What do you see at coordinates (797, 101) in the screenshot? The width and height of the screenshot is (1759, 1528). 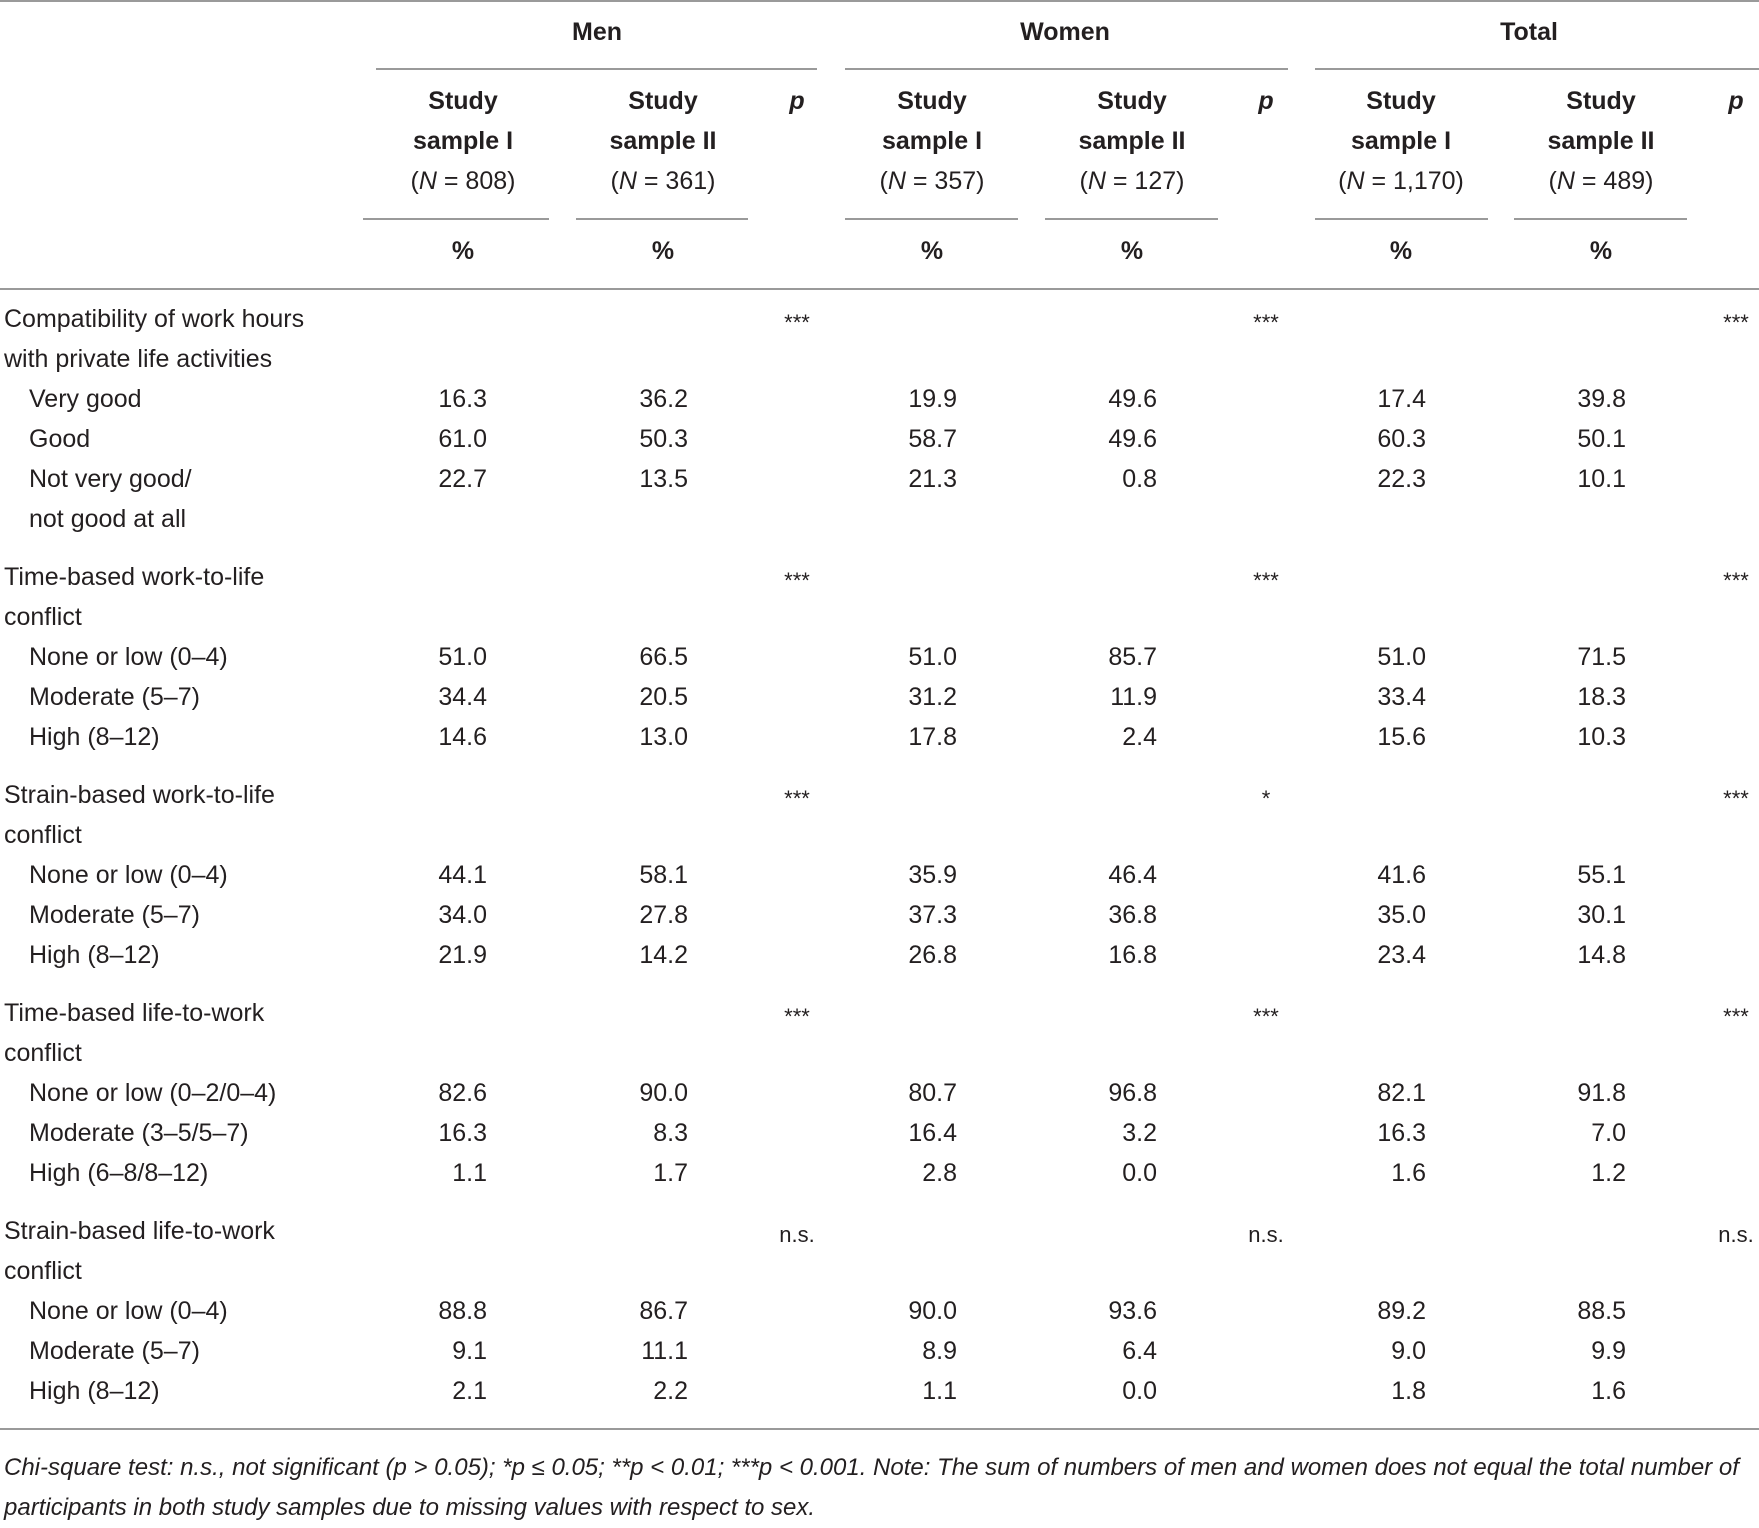 I see `p-column-header: p` at bounding box center [797, 101].